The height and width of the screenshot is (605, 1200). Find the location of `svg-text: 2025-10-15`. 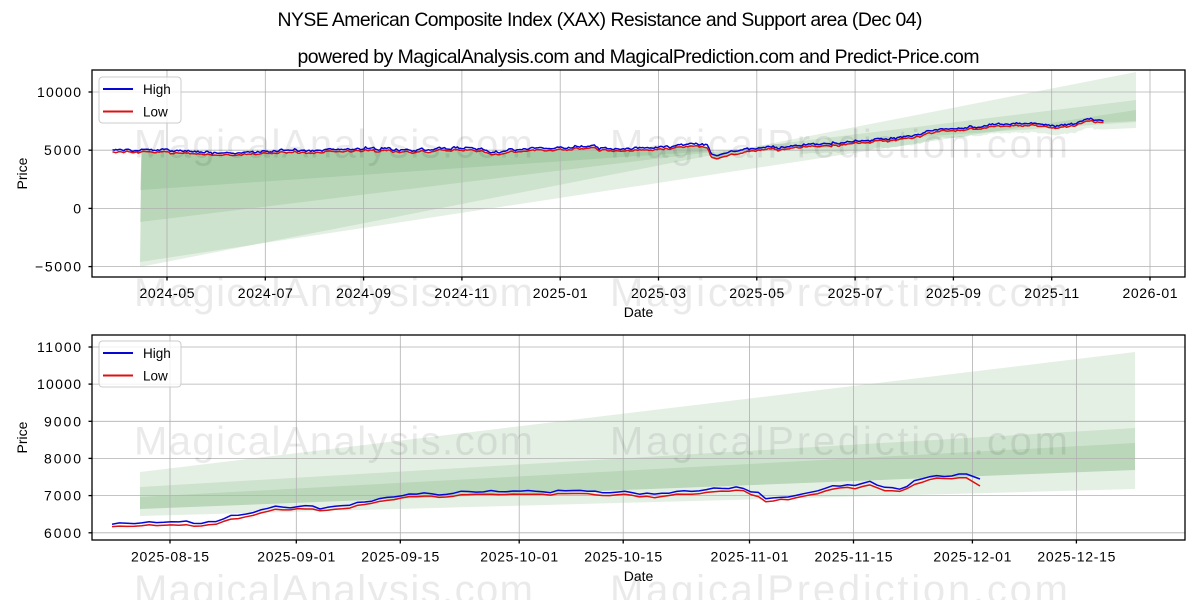

svg-text: 2025-10-15 is located at coordinates (623, 557).